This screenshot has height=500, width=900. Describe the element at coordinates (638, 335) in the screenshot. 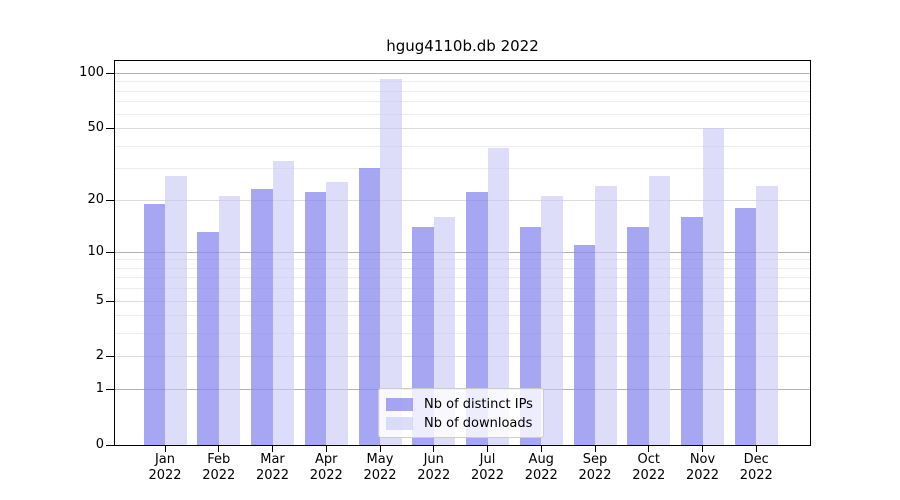

I see `bar-distinct-ips-oct` at that location.